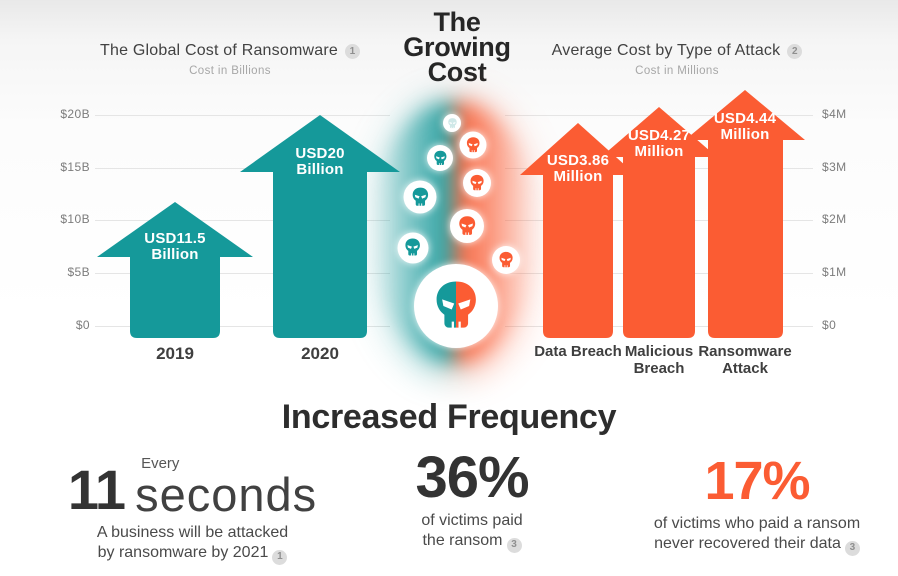  What do you see at coordinates (320, 161) in the screenshot?
I see `value-label-2020: USD20 Billion` at bounding box center [320, 161].